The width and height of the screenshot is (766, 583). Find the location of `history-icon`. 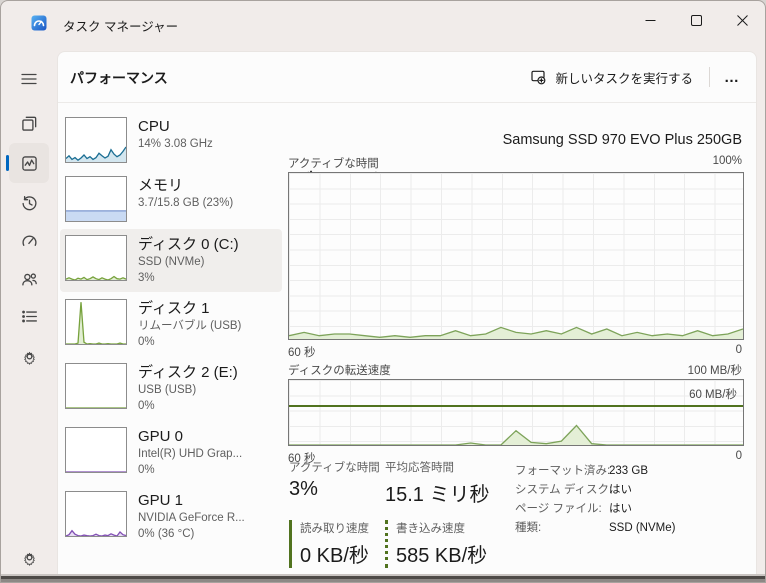

history-icon is located at coordinates (28, 202).